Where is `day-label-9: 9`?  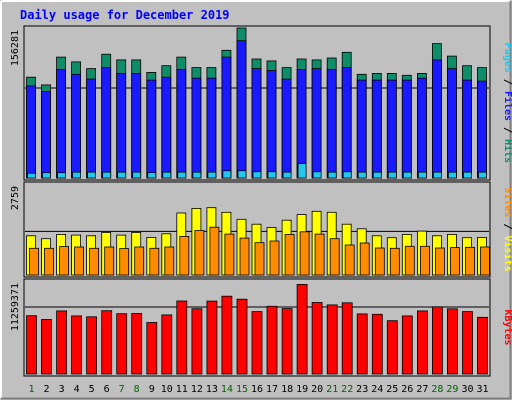 day-label-9: 9 is located at coordinates (152, 389).